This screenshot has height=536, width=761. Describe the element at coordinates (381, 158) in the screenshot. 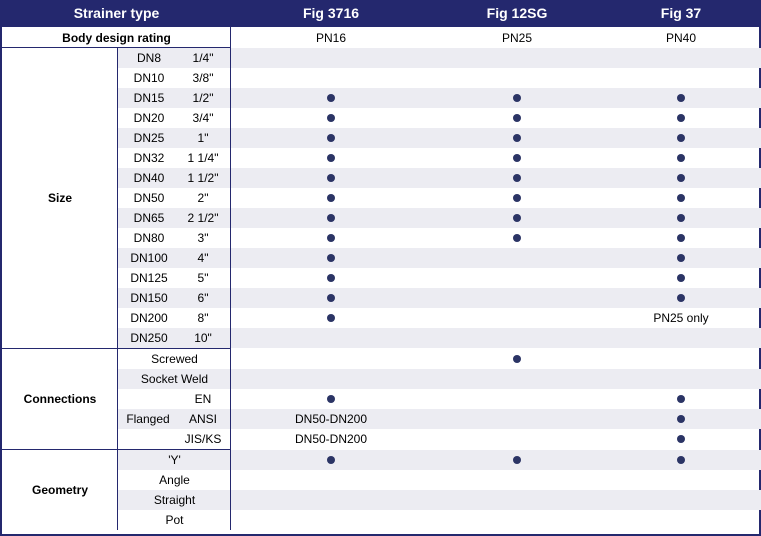

I see `size-row: DN32 1 1/4"` at that location.